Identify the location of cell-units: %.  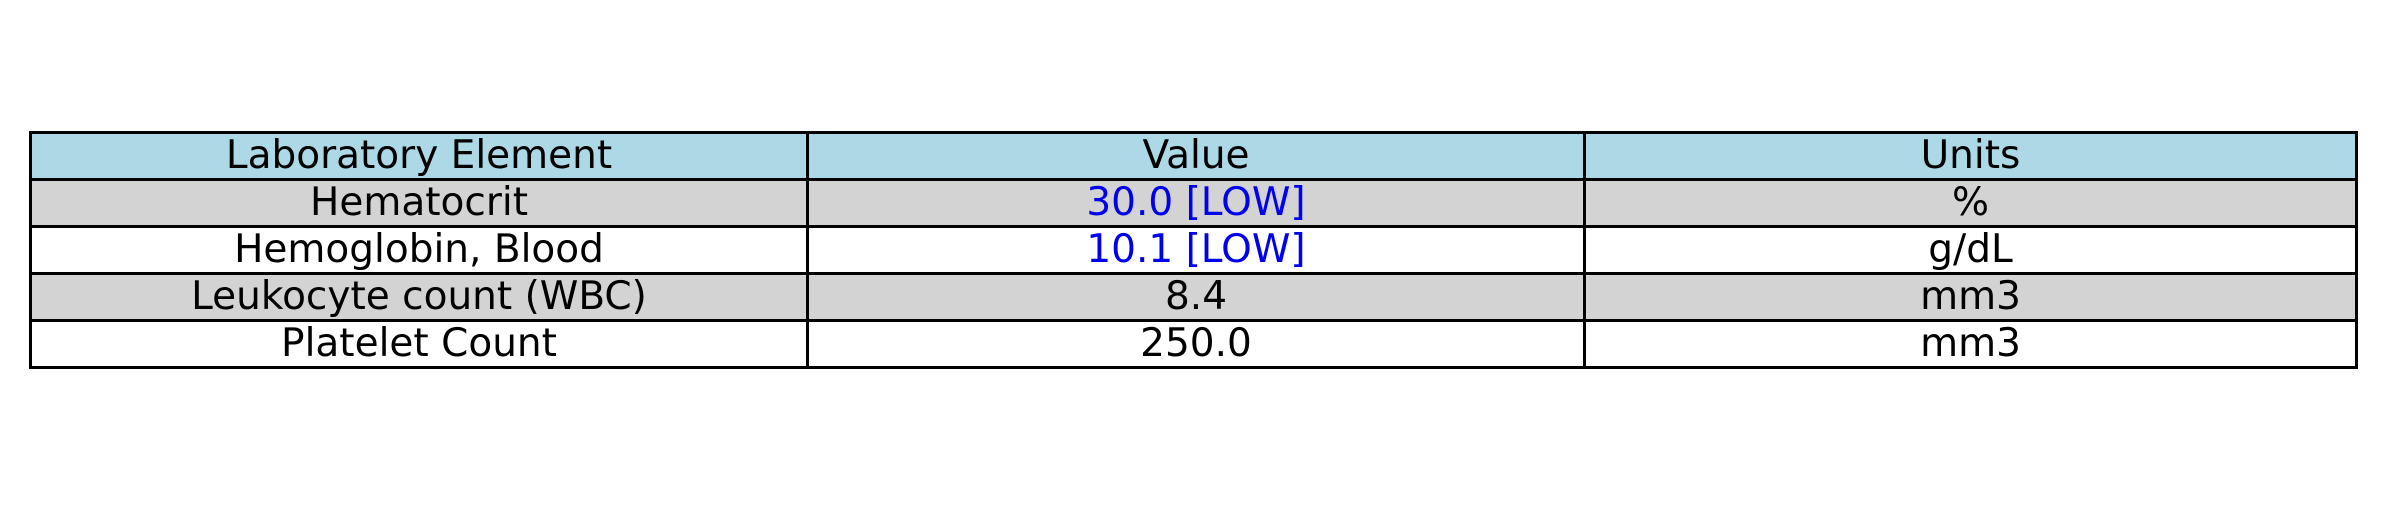
(1970, 203).